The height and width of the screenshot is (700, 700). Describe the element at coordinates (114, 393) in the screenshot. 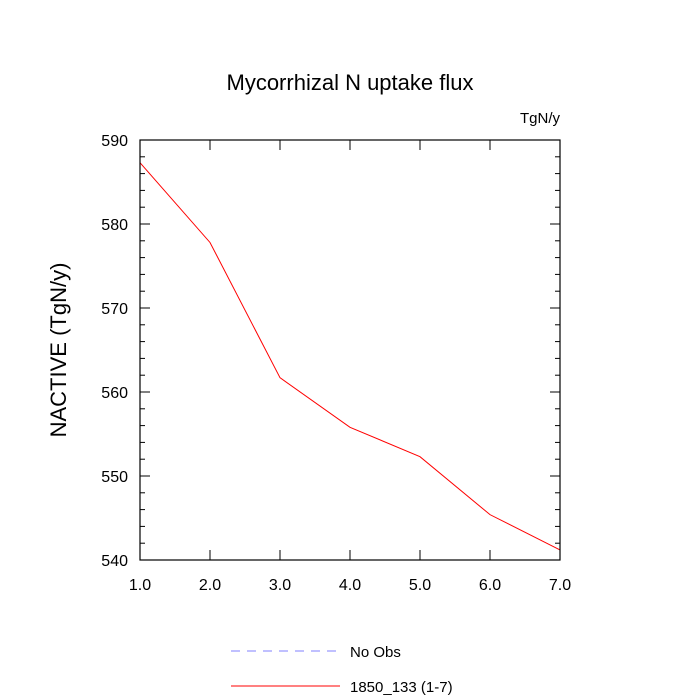

I see `y-tick-label: 560` at that location.